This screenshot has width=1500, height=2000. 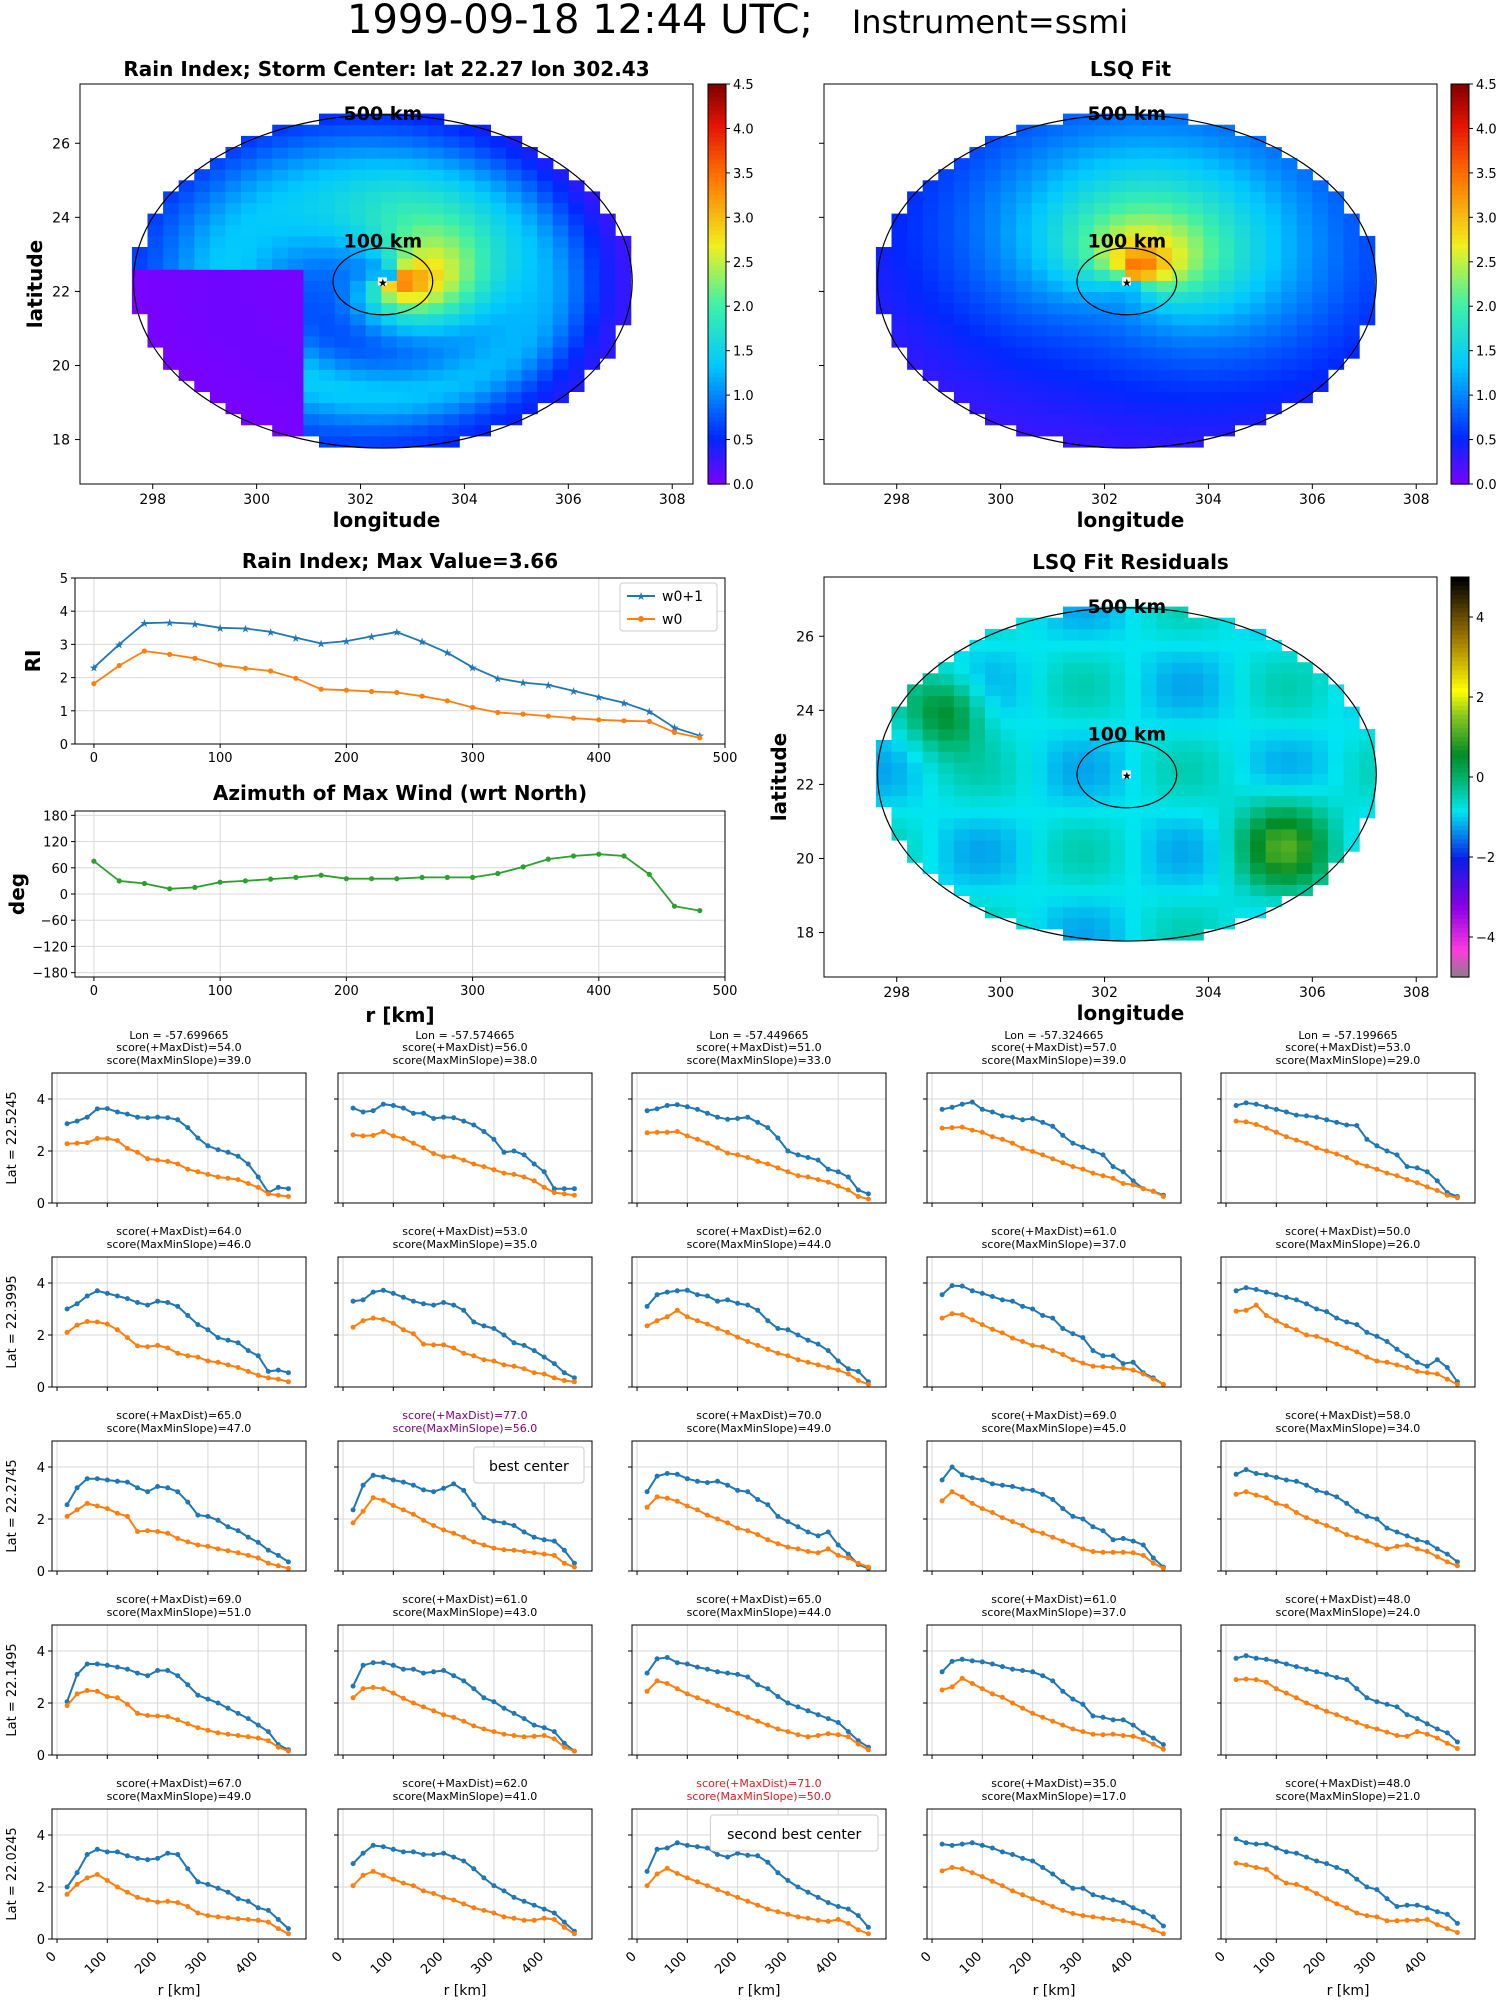 I want to click on score-maxminslope: score(MaxMinSlope)=41.0, so click(x=465, y=1796).